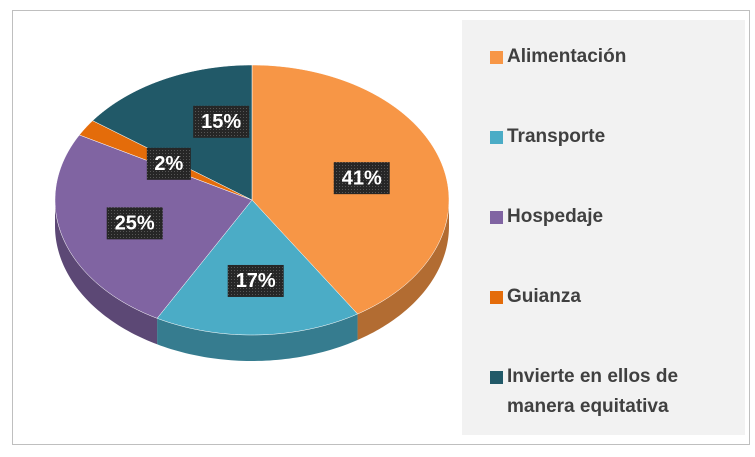 This screenshot has height=457, width=755. I want to click on data-label: 2%, so click(168, 164).